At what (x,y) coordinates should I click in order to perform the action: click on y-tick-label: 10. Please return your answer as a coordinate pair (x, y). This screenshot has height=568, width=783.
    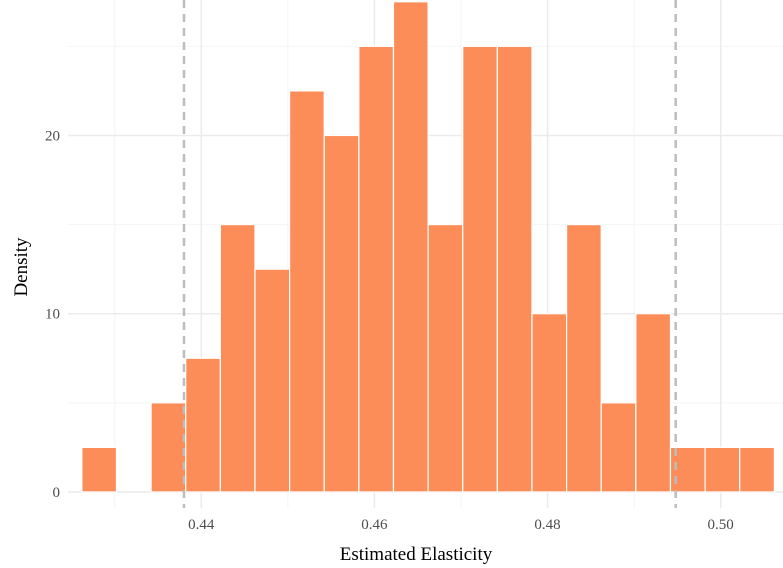
    Looking at the image, I should click on (52, 315).